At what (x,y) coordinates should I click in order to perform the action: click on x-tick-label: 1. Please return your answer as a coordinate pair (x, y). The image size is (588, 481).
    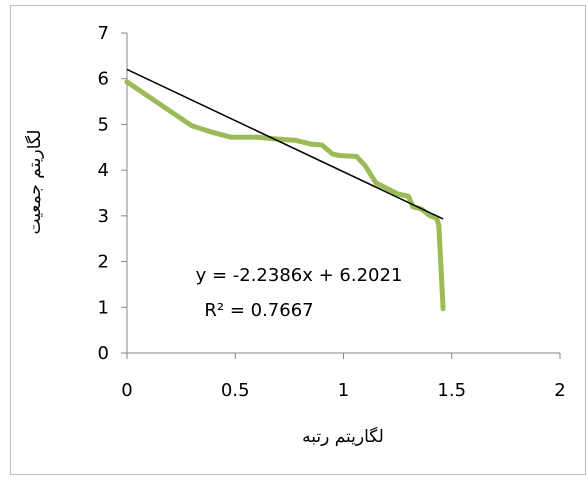
    Looking at the image, I should click on (343, 390).